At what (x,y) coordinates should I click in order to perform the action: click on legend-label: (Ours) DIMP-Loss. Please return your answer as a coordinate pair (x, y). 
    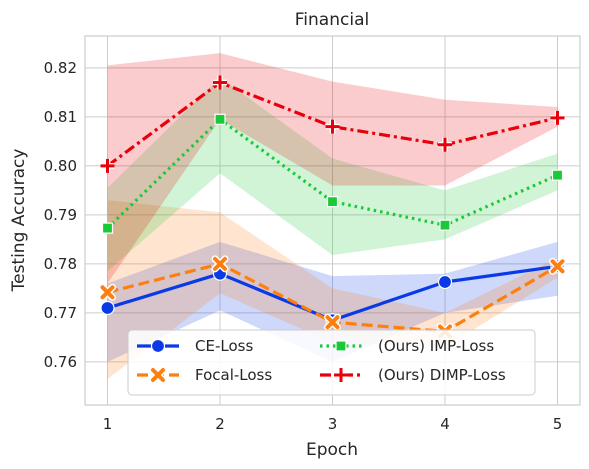
    Looking at the image, I should click on (442, 375).